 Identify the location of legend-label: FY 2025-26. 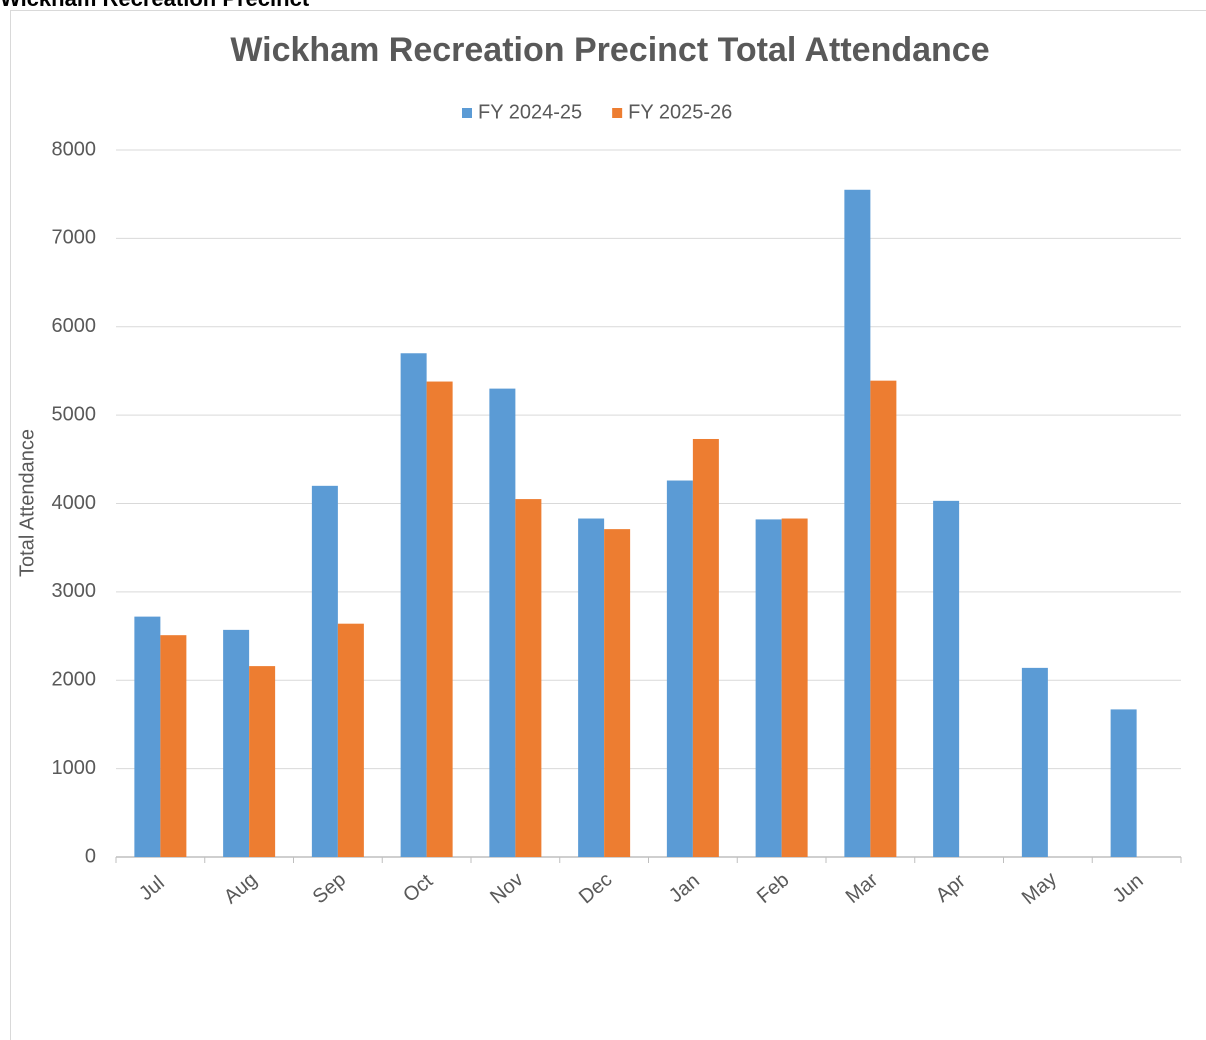
(680, 112).